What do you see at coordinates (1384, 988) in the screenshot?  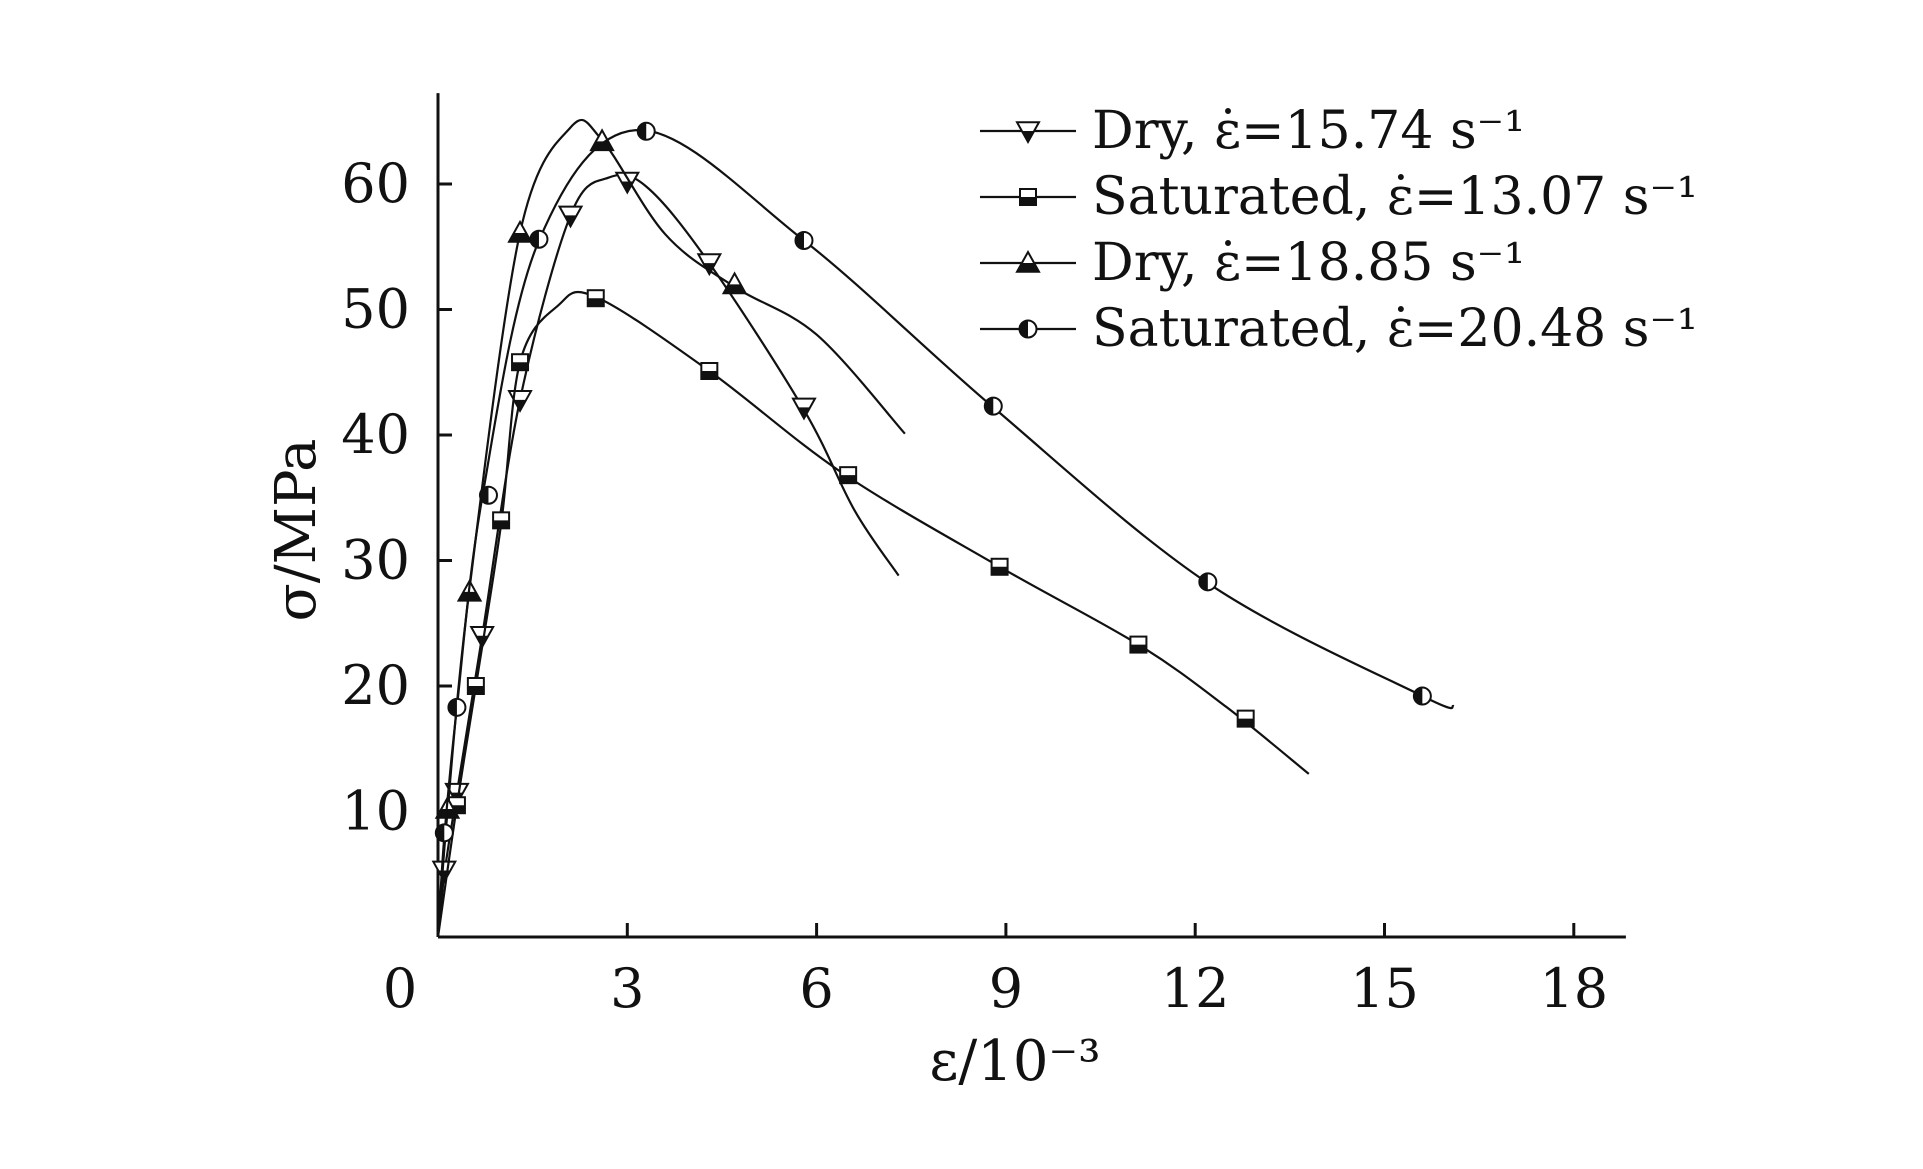 I see `x-tick-label: 15` at bounding box center [1384, 988].